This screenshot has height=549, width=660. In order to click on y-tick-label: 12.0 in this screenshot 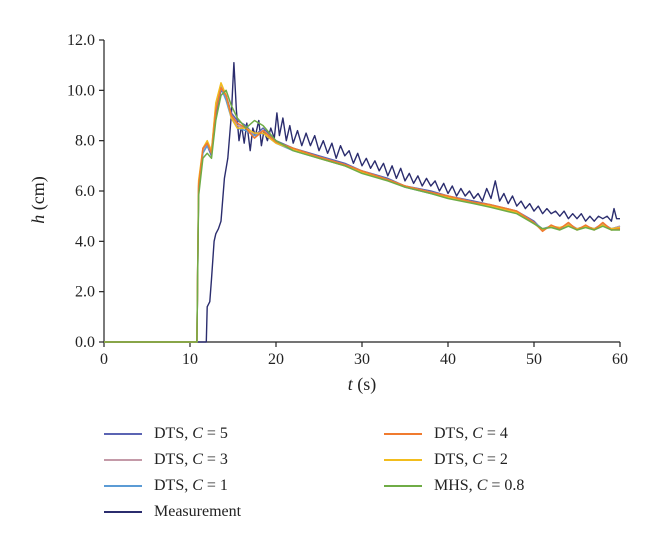, I will do `click(81, 40)`.